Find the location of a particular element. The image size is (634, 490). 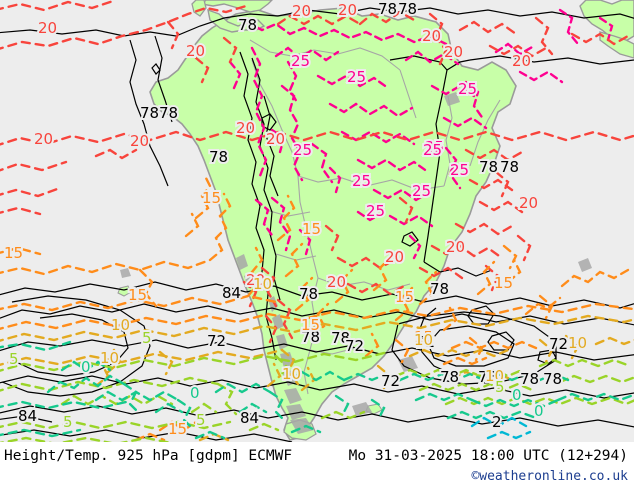

temp-label-5: 5 is located at coordinates (68, 422).